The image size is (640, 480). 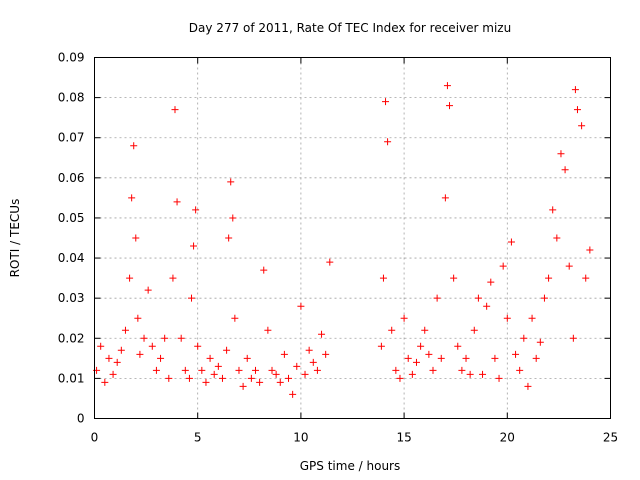 I want to click on y-tick-label: 0.08, so click(x=71, y=98).